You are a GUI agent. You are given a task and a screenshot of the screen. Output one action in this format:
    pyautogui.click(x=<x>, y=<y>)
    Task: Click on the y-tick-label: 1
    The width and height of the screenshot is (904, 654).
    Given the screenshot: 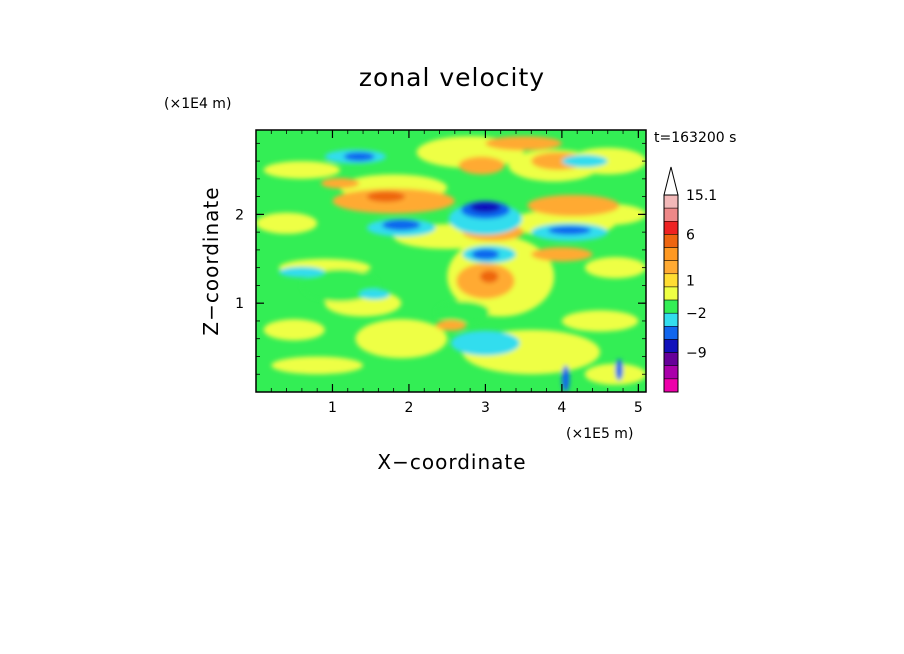 What is the action you would take?
    pyautogui.click(x=239, y=304)
    